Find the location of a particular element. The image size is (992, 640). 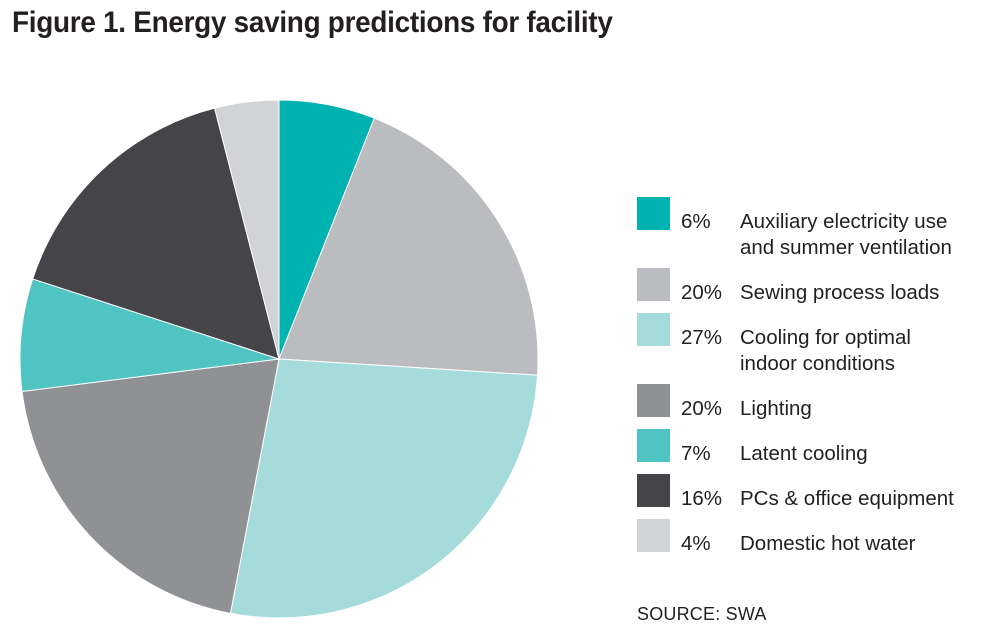

legend-label: Sewing process loads is located at coordinates (839, 293).